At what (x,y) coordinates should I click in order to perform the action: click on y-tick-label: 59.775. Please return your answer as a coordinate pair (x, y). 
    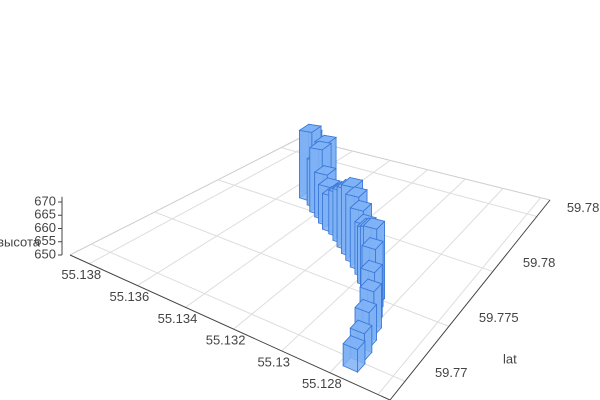
    Looking at the image, I should click on (499, 317).